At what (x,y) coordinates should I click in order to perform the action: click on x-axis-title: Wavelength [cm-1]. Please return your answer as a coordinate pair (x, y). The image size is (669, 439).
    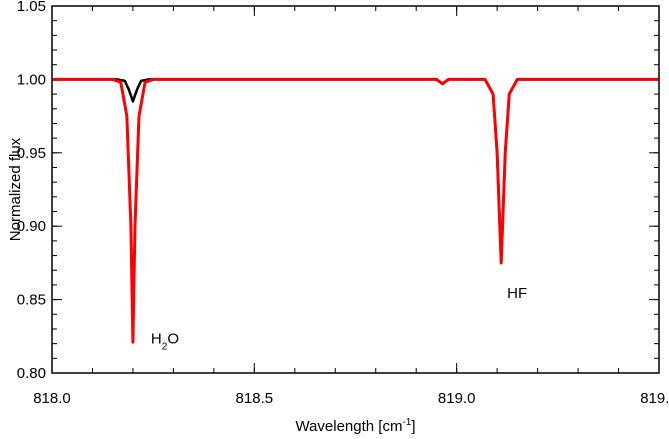
    Looking at the image, I should click on (355, 426).